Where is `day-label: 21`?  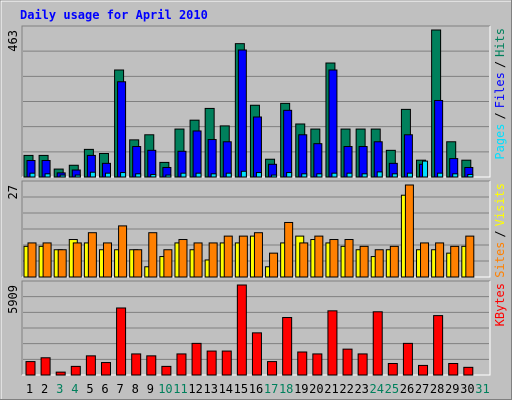
day-label: 21 is located at coordinates (331, 389).